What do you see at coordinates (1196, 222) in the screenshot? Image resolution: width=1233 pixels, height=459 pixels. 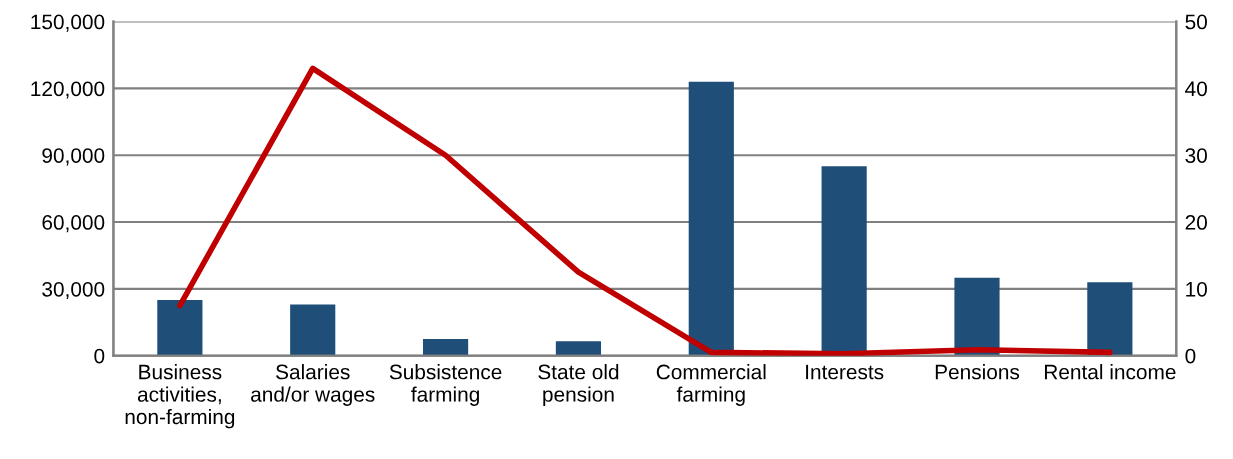 I see `y2-tick-label: 20` at bounding box center [1196, 222].